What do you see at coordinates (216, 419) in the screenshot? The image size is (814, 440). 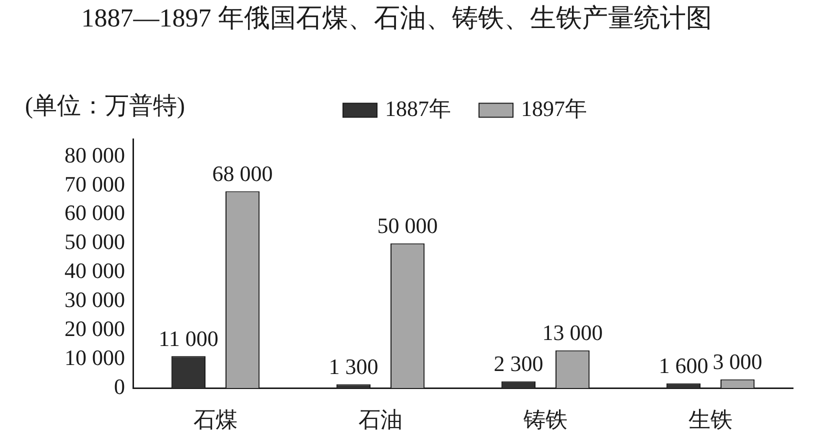 I see `x-tick-label: 石煤` at bounding box center [216, 419].